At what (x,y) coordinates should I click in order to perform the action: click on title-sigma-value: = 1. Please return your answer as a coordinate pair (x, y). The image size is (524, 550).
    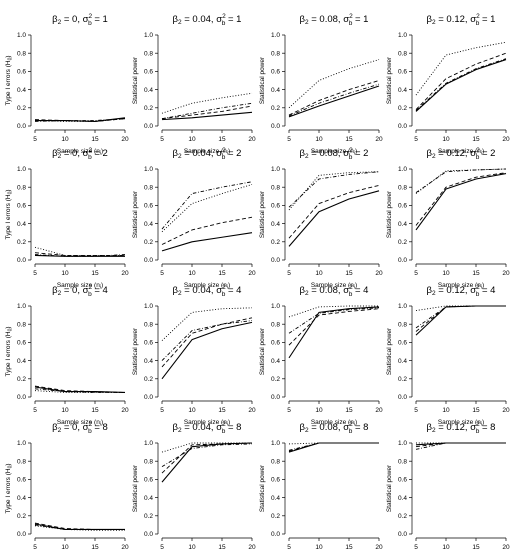
    Looking at the image, I should click on (487, 19).